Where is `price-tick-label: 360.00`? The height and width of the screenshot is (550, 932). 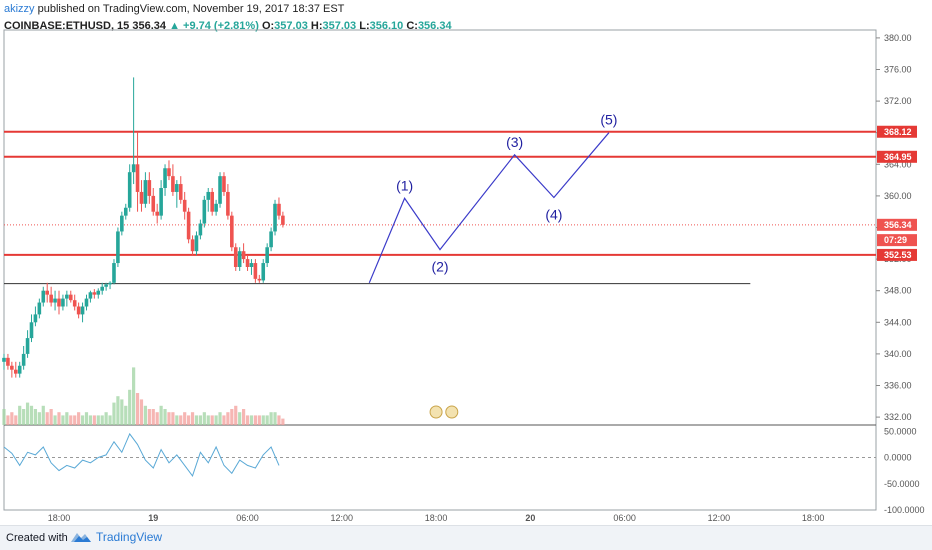 price-tick-label: 360.00 is located at coordinates (898, 196).